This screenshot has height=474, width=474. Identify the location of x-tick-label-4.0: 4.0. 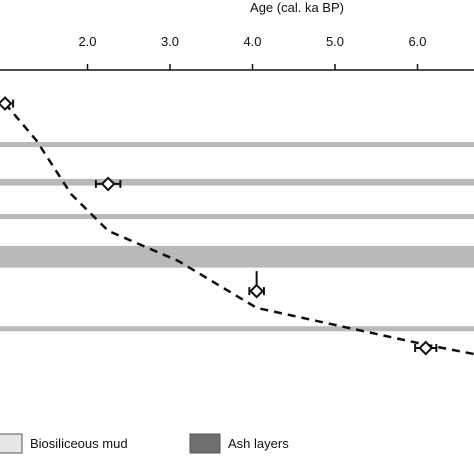
(252, 41).